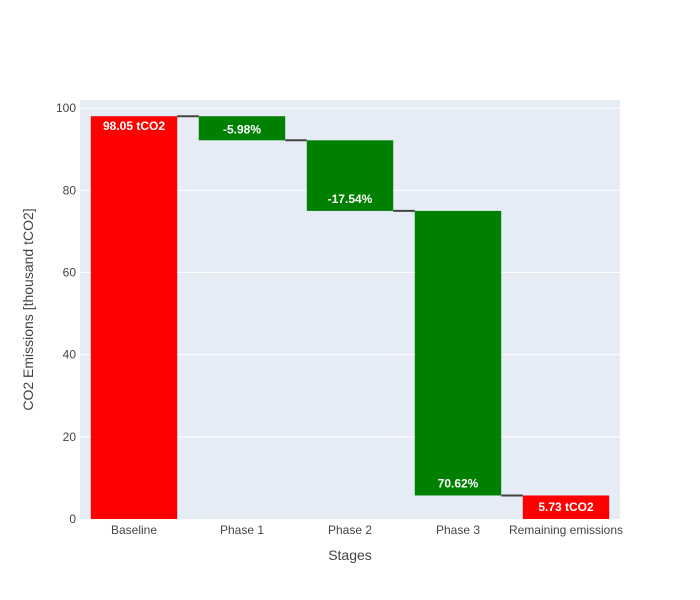 Image resolution: width=700 pixels, height=600 pixels. What do you see at coordinates (350, 530) in the screenshot?
I see `x-tick-label: Phase 2` at bounding box center [350, 530].